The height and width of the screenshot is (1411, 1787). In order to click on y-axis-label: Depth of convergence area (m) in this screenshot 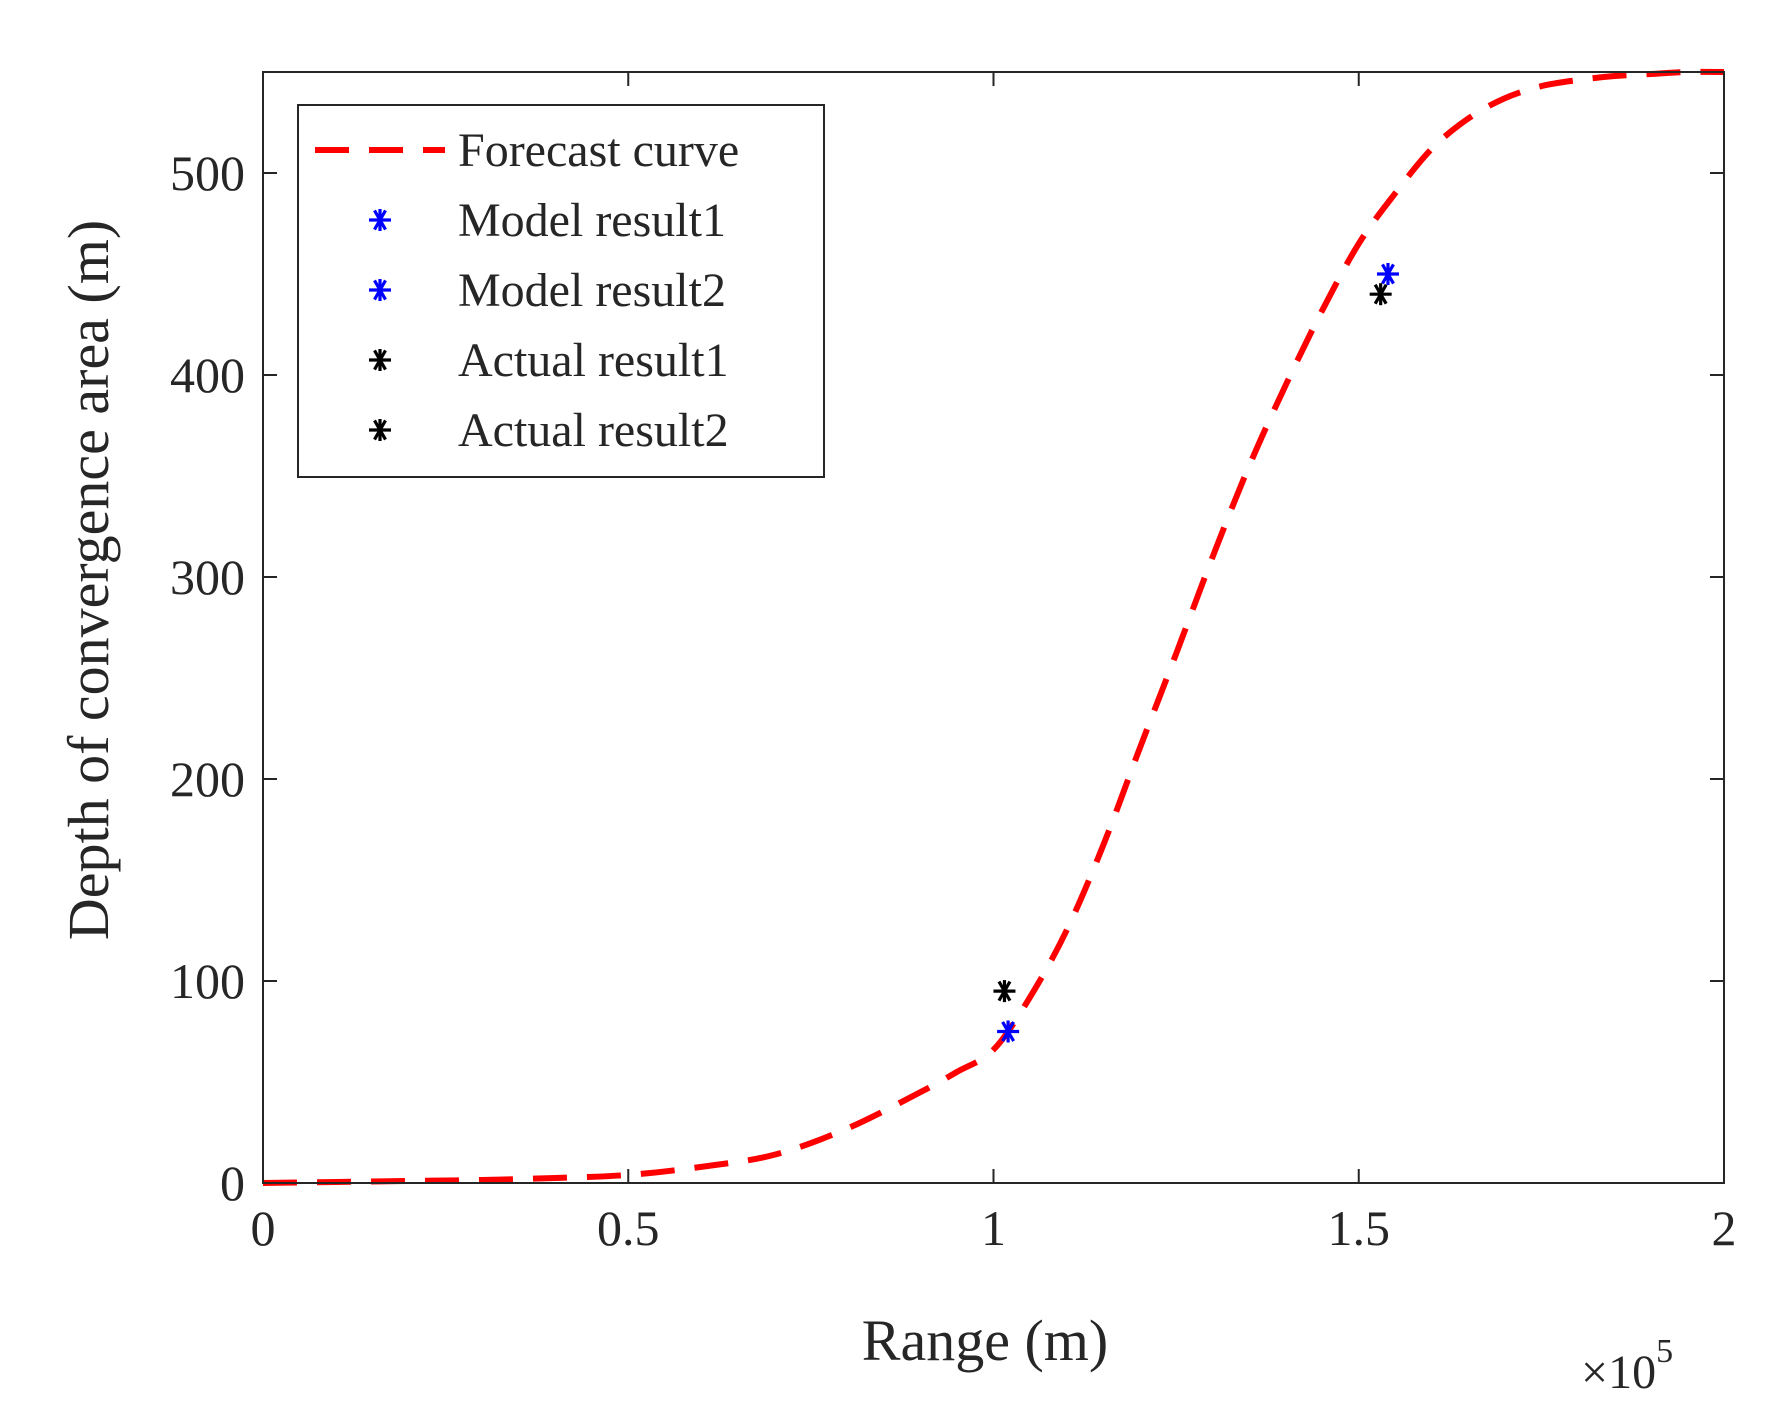, I will do `click(88, 580)`.